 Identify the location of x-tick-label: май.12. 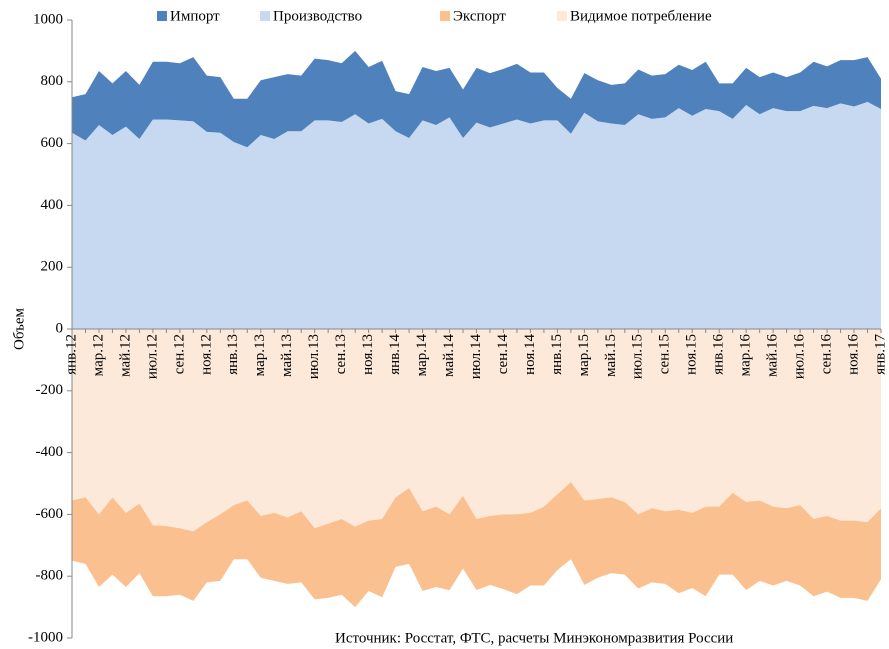
(125, 355).